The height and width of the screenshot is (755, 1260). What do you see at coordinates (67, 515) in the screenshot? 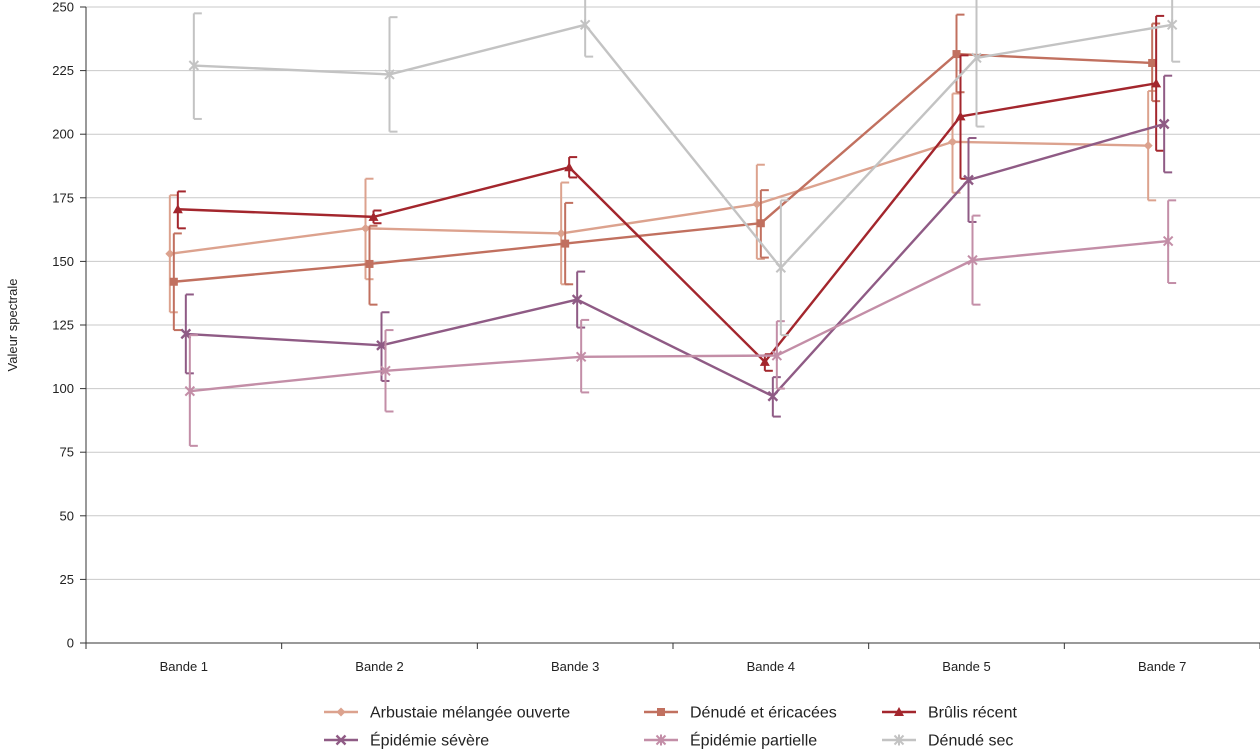
I see `y-tick-label: 50` at bounding box center [67, 515].